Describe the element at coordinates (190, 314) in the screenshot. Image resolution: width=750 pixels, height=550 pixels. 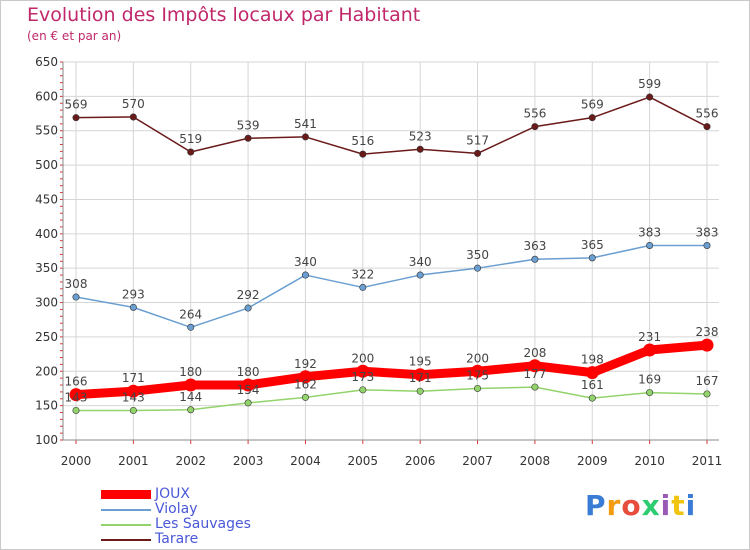
I see `data-label: 264` at that location.